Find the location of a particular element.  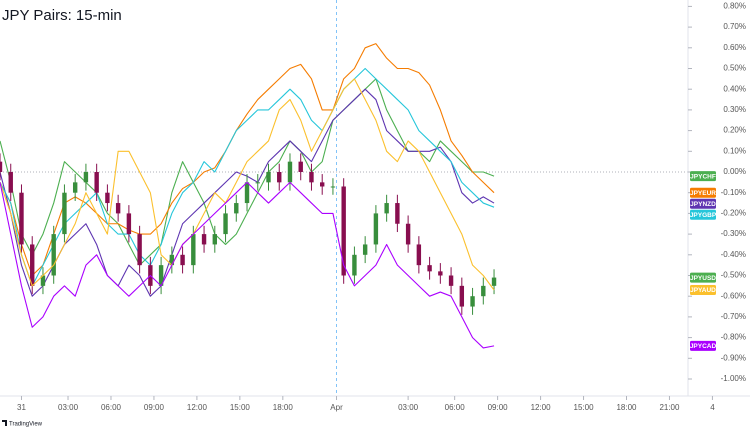

x-tick-label: Apr is located at coordinates (336, 407).